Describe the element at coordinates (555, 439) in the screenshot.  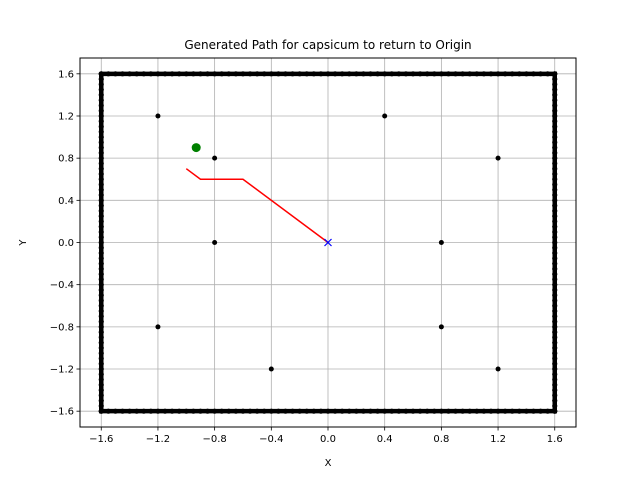
I see `x-tick-label: 1.6` at that location.